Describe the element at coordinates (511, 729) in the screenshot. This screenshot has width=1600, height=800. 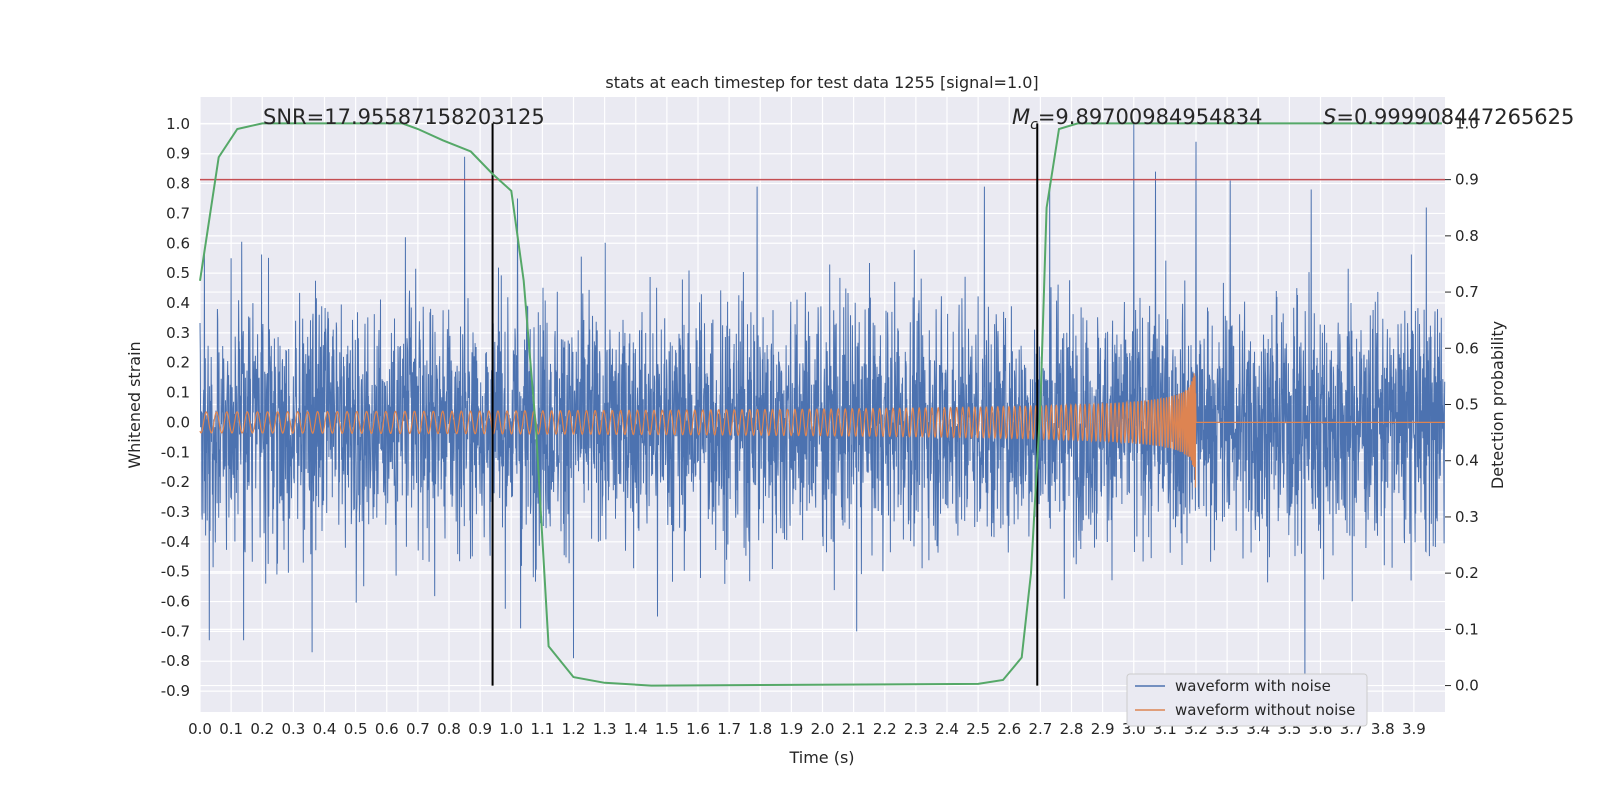
I see `x-tick-label: 1.0` at that location.